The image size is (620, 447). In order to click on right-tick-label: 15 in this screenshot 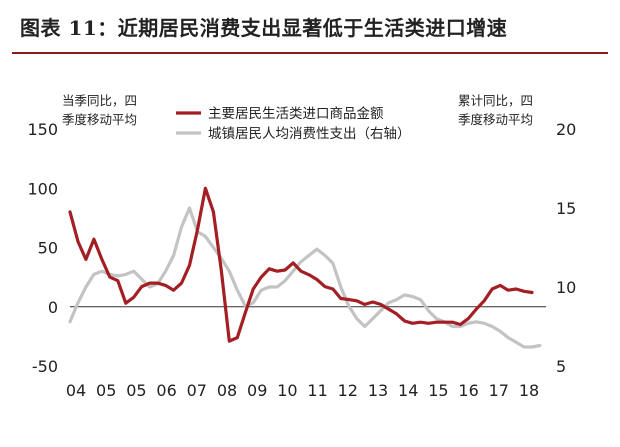, I will do `click(566, 208)`.